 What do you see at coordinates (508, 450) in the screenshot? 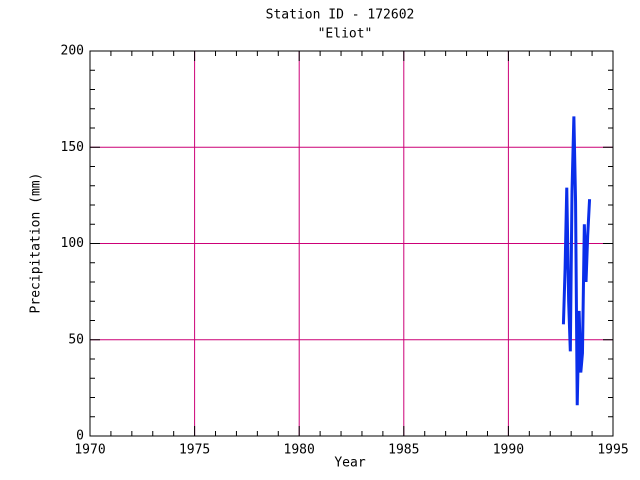
I see `x-tick-label: 1990` at bounding box center [508, 450].